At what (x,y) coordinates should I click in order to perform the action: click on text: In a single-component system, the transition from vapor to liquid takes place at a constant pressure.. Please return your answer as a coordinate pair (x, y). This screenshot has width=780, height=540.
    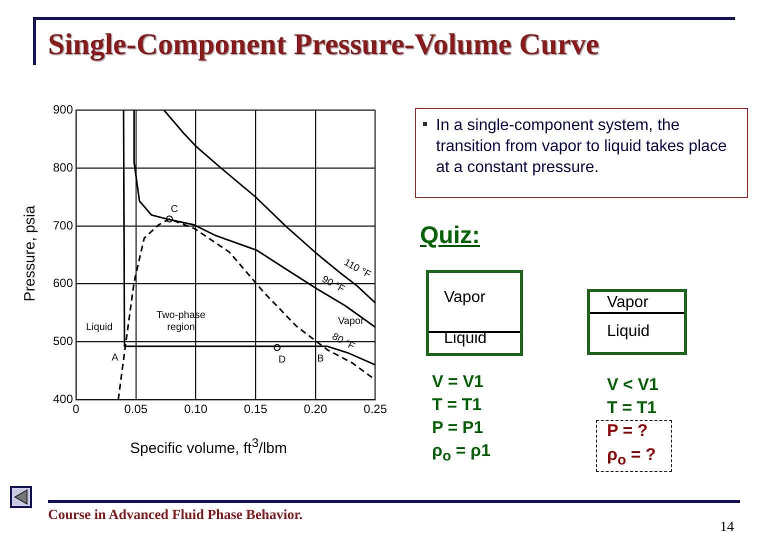
    Looking at the image, I should click on (581, 146).